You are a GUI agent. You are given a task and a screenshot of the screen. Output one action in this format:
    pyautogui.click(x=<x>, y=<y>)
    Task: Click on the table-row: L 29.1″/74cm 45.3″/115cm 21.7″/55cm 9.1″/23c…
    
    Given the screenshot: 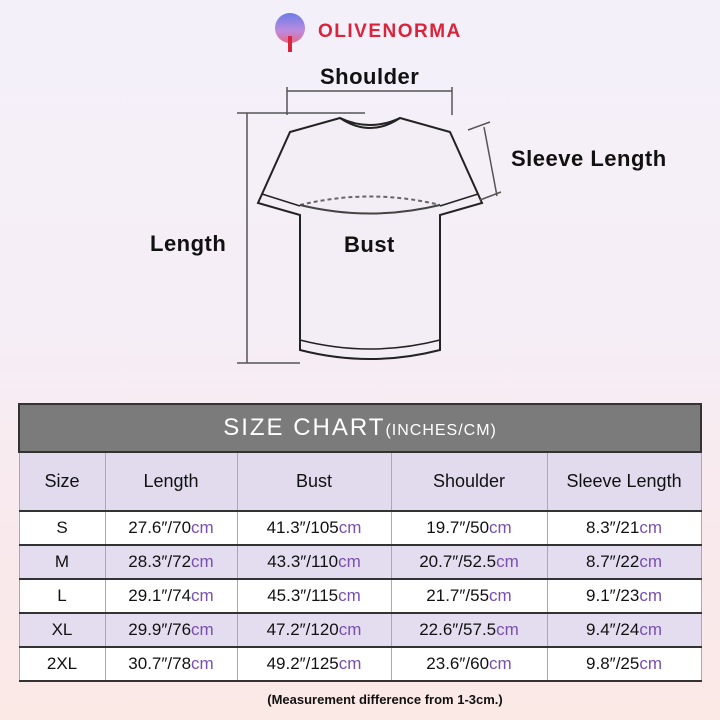 What is the action you would take?
    pyautogui.click(x=360, y=596)
    